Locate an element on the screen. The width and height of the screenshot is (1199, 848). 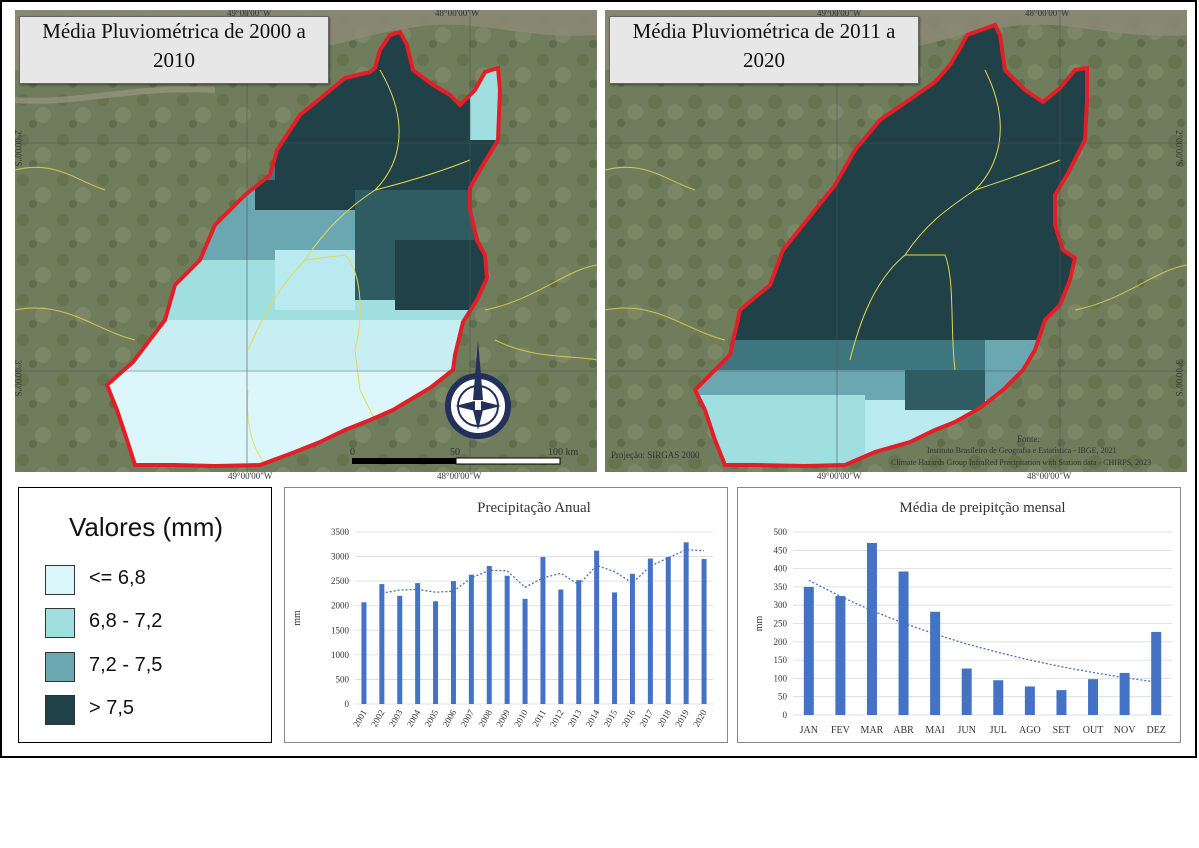
x-tick-label: JUL is located at coordinates (998, 730).